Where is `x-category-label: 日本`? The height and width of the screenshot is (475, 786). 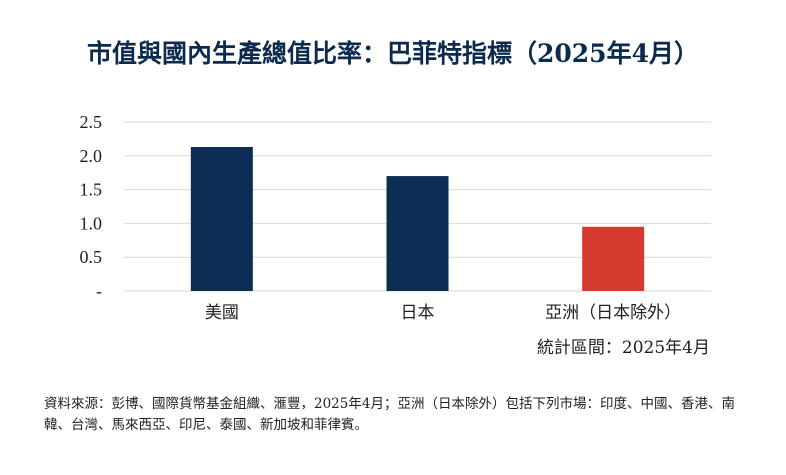
x-category-label: 日本 is located at coordinates (418, 313).